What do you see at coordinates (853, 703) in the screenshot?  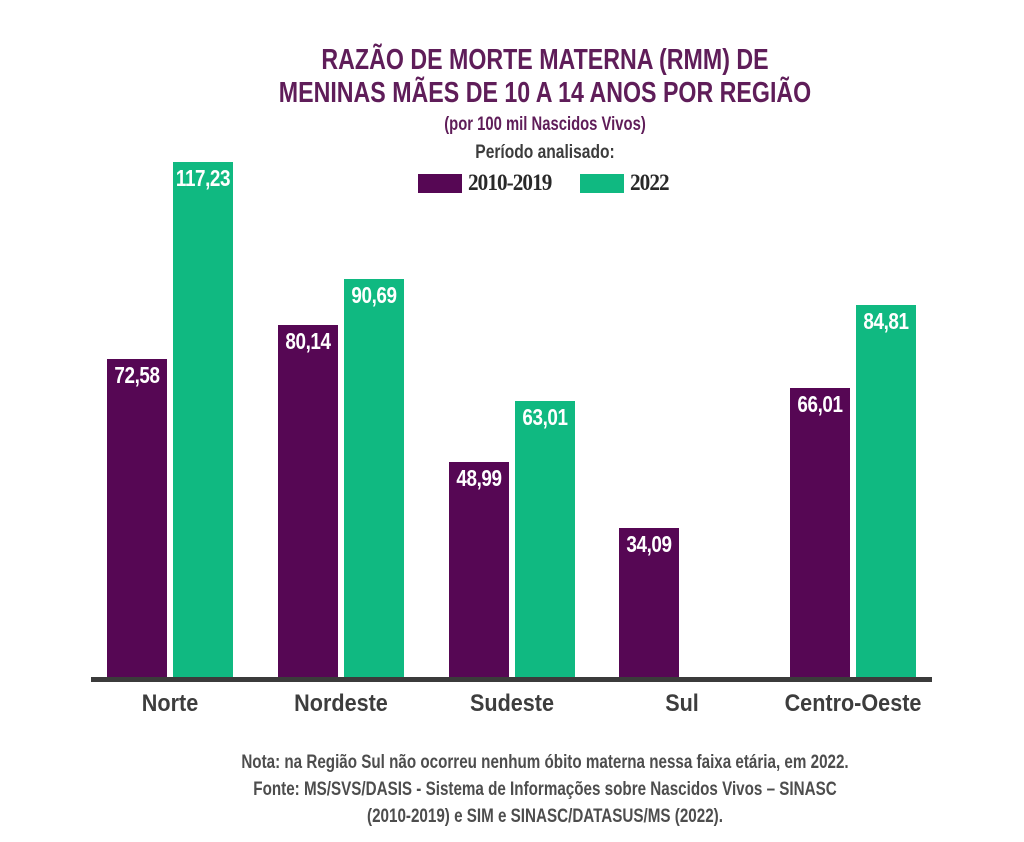 I see `x-axis-label-centro-oeste: Centro-Oeste` at bounding box center [853, 703].